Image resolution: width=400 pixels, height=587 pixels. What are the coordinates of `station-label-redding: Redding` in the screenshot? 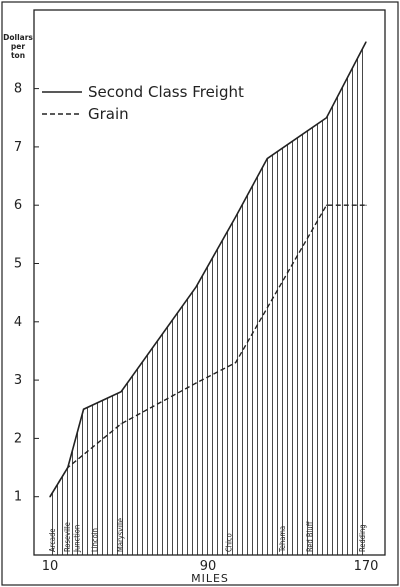 It's located at (362, 538).